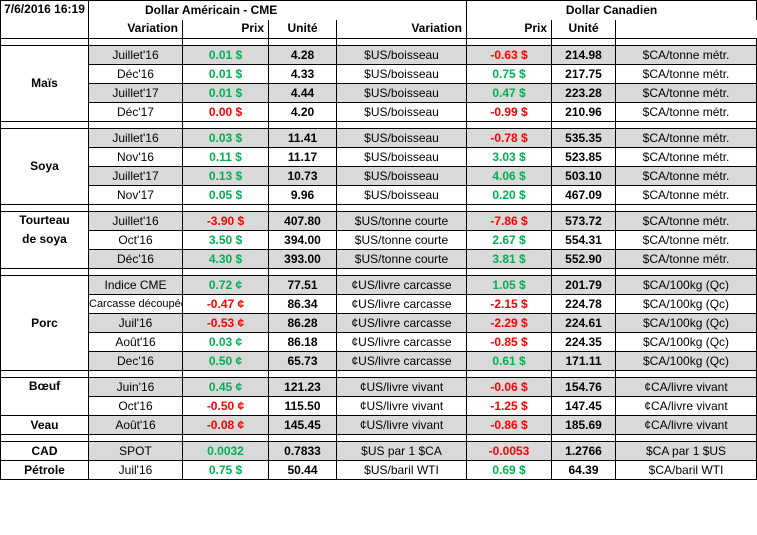 This screenshot has height=535, width=757. Describe the element at coordinates (584, 221) in the screenshot. I see `ca-price-cell: 573.72` at that location.